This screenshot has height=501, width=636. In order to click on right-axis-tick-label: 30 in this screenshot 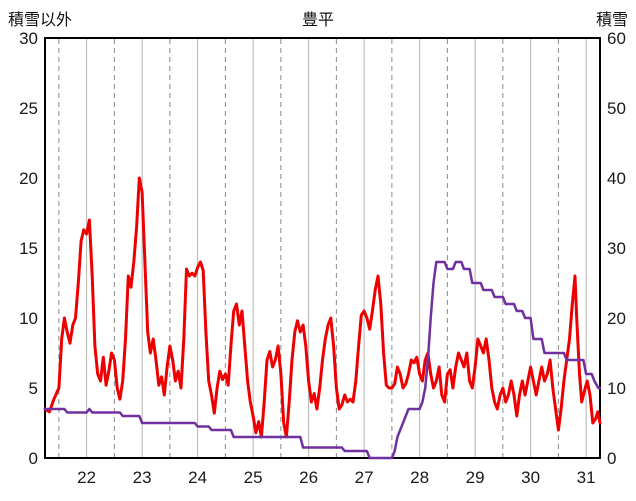, I will do `click(616, 248)`.